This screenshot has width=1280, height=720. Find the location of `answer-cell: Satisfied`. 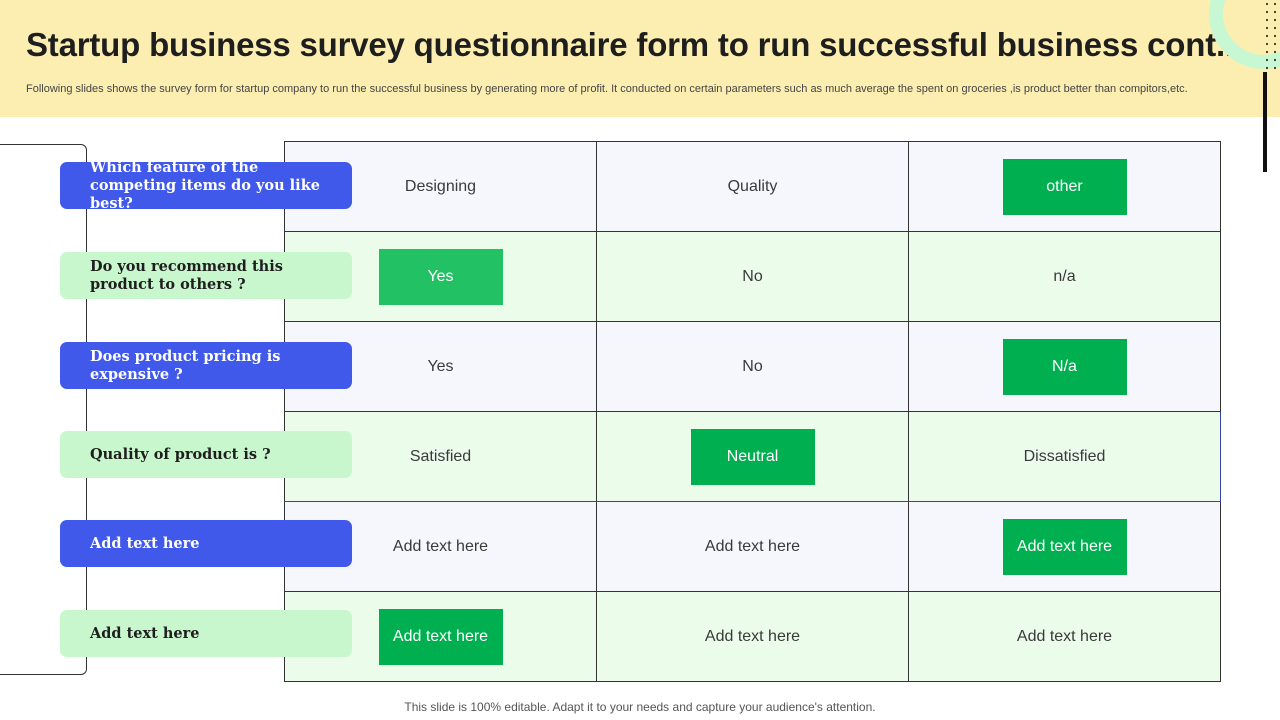

answer-cell: Satisfied is located at coordinates (440, 456).